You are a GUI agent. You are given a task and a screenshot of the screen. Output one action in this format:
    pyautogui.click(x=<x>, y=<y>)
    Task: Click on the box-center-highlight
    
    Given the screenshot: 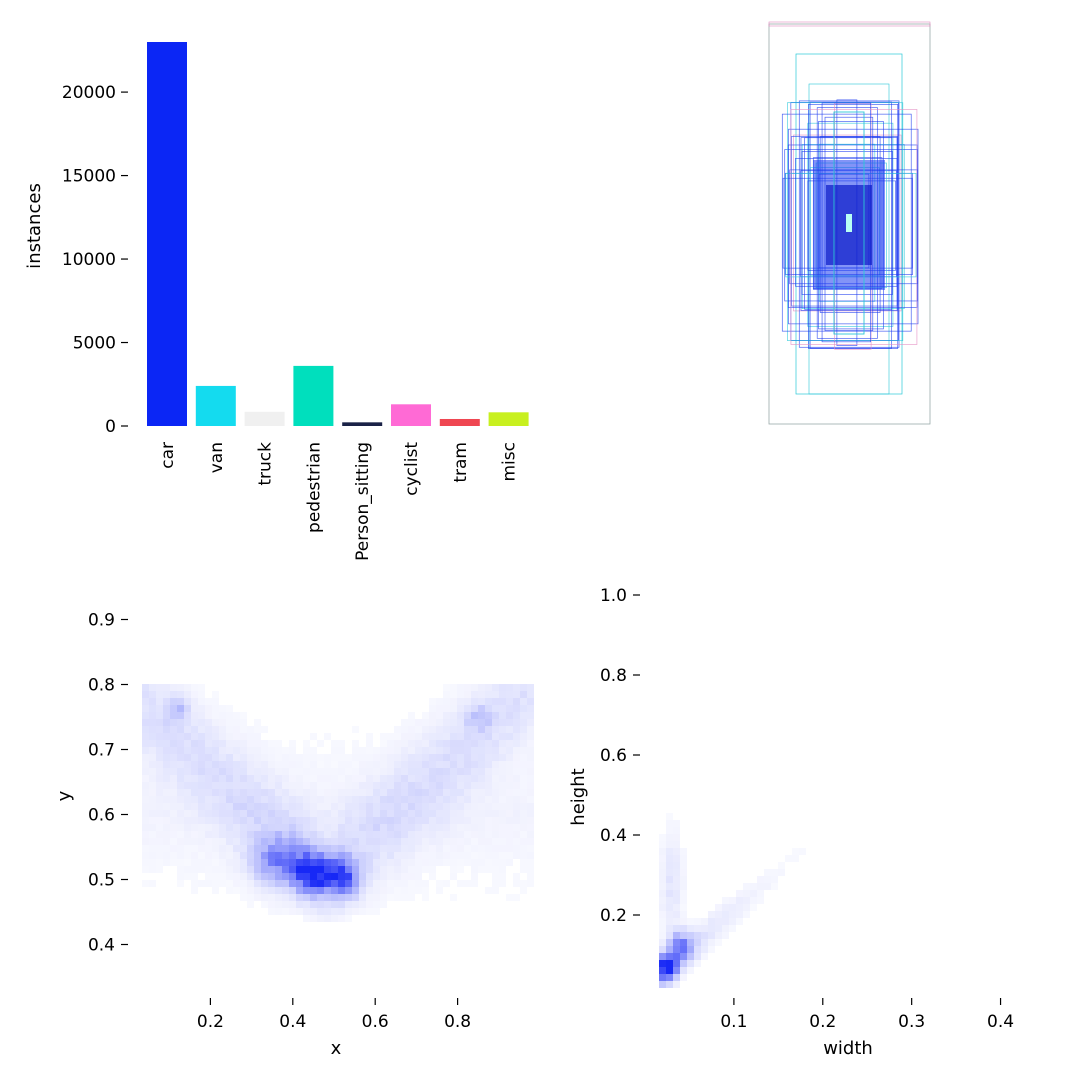 What is the action you would take?
    pyautogui.click(x=849, y=223)
    